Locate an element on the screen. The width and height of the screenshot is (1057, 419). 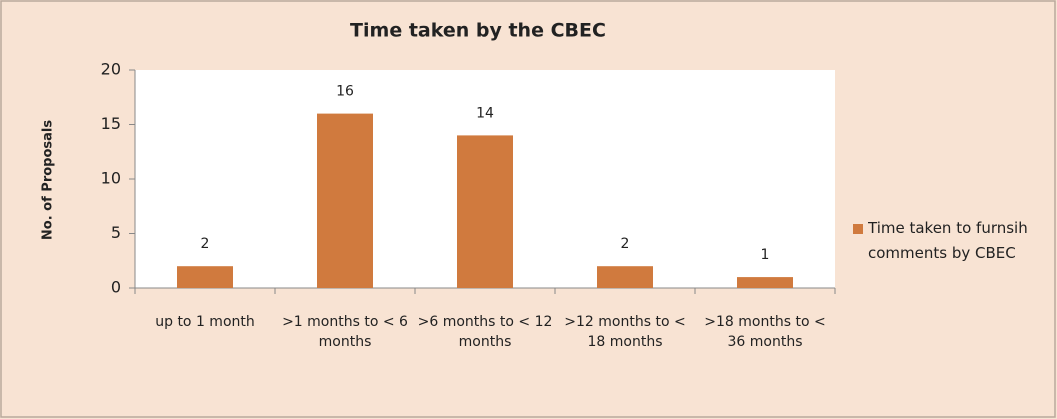
x-tick-label-box: >1 months to < 6 months is located at coordinates (345, 332).